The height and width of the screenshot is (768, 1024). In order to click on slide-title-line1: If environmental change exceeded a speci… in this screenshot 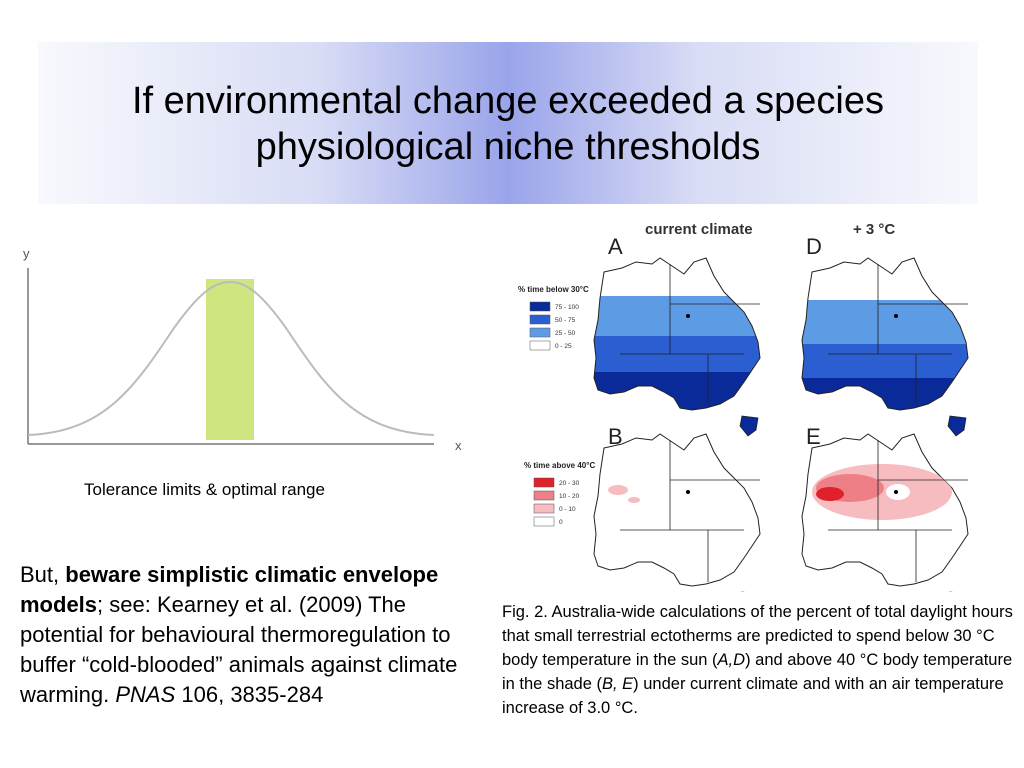, I will do `click(508, 101)`.